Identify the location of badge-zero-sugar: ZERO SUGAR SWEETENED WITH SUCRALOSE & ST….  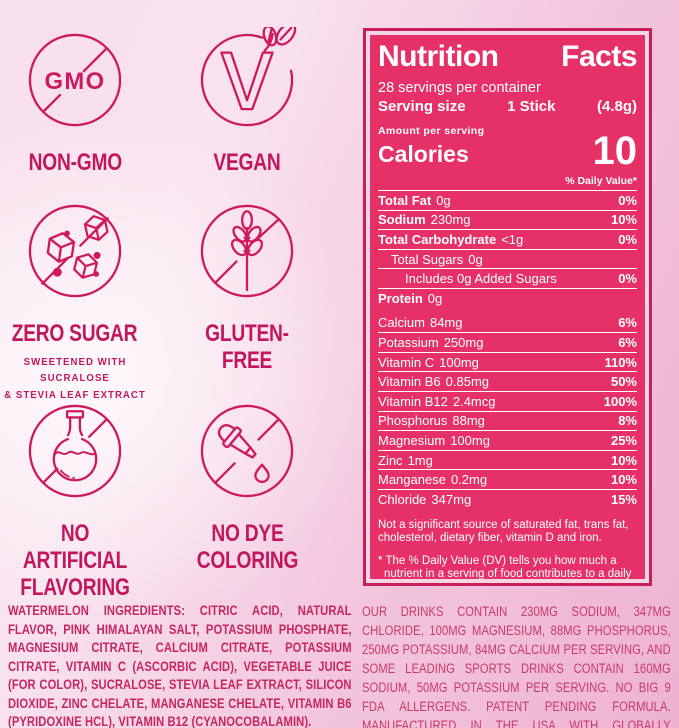
(79, 300).